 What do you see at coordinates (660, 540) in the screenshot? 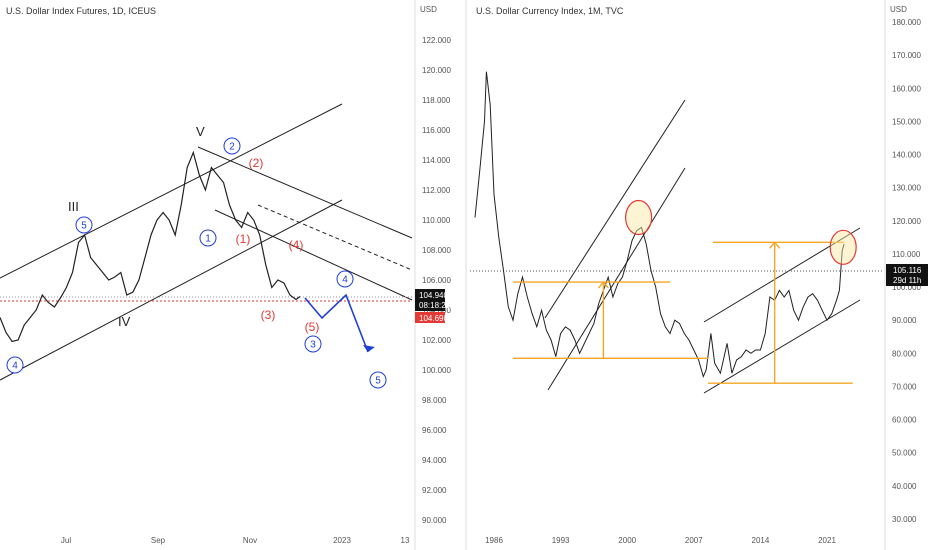
I see `right-x-axis: 1986 1993 2000 2007 2014 2021` at bounding box center [660, 540].